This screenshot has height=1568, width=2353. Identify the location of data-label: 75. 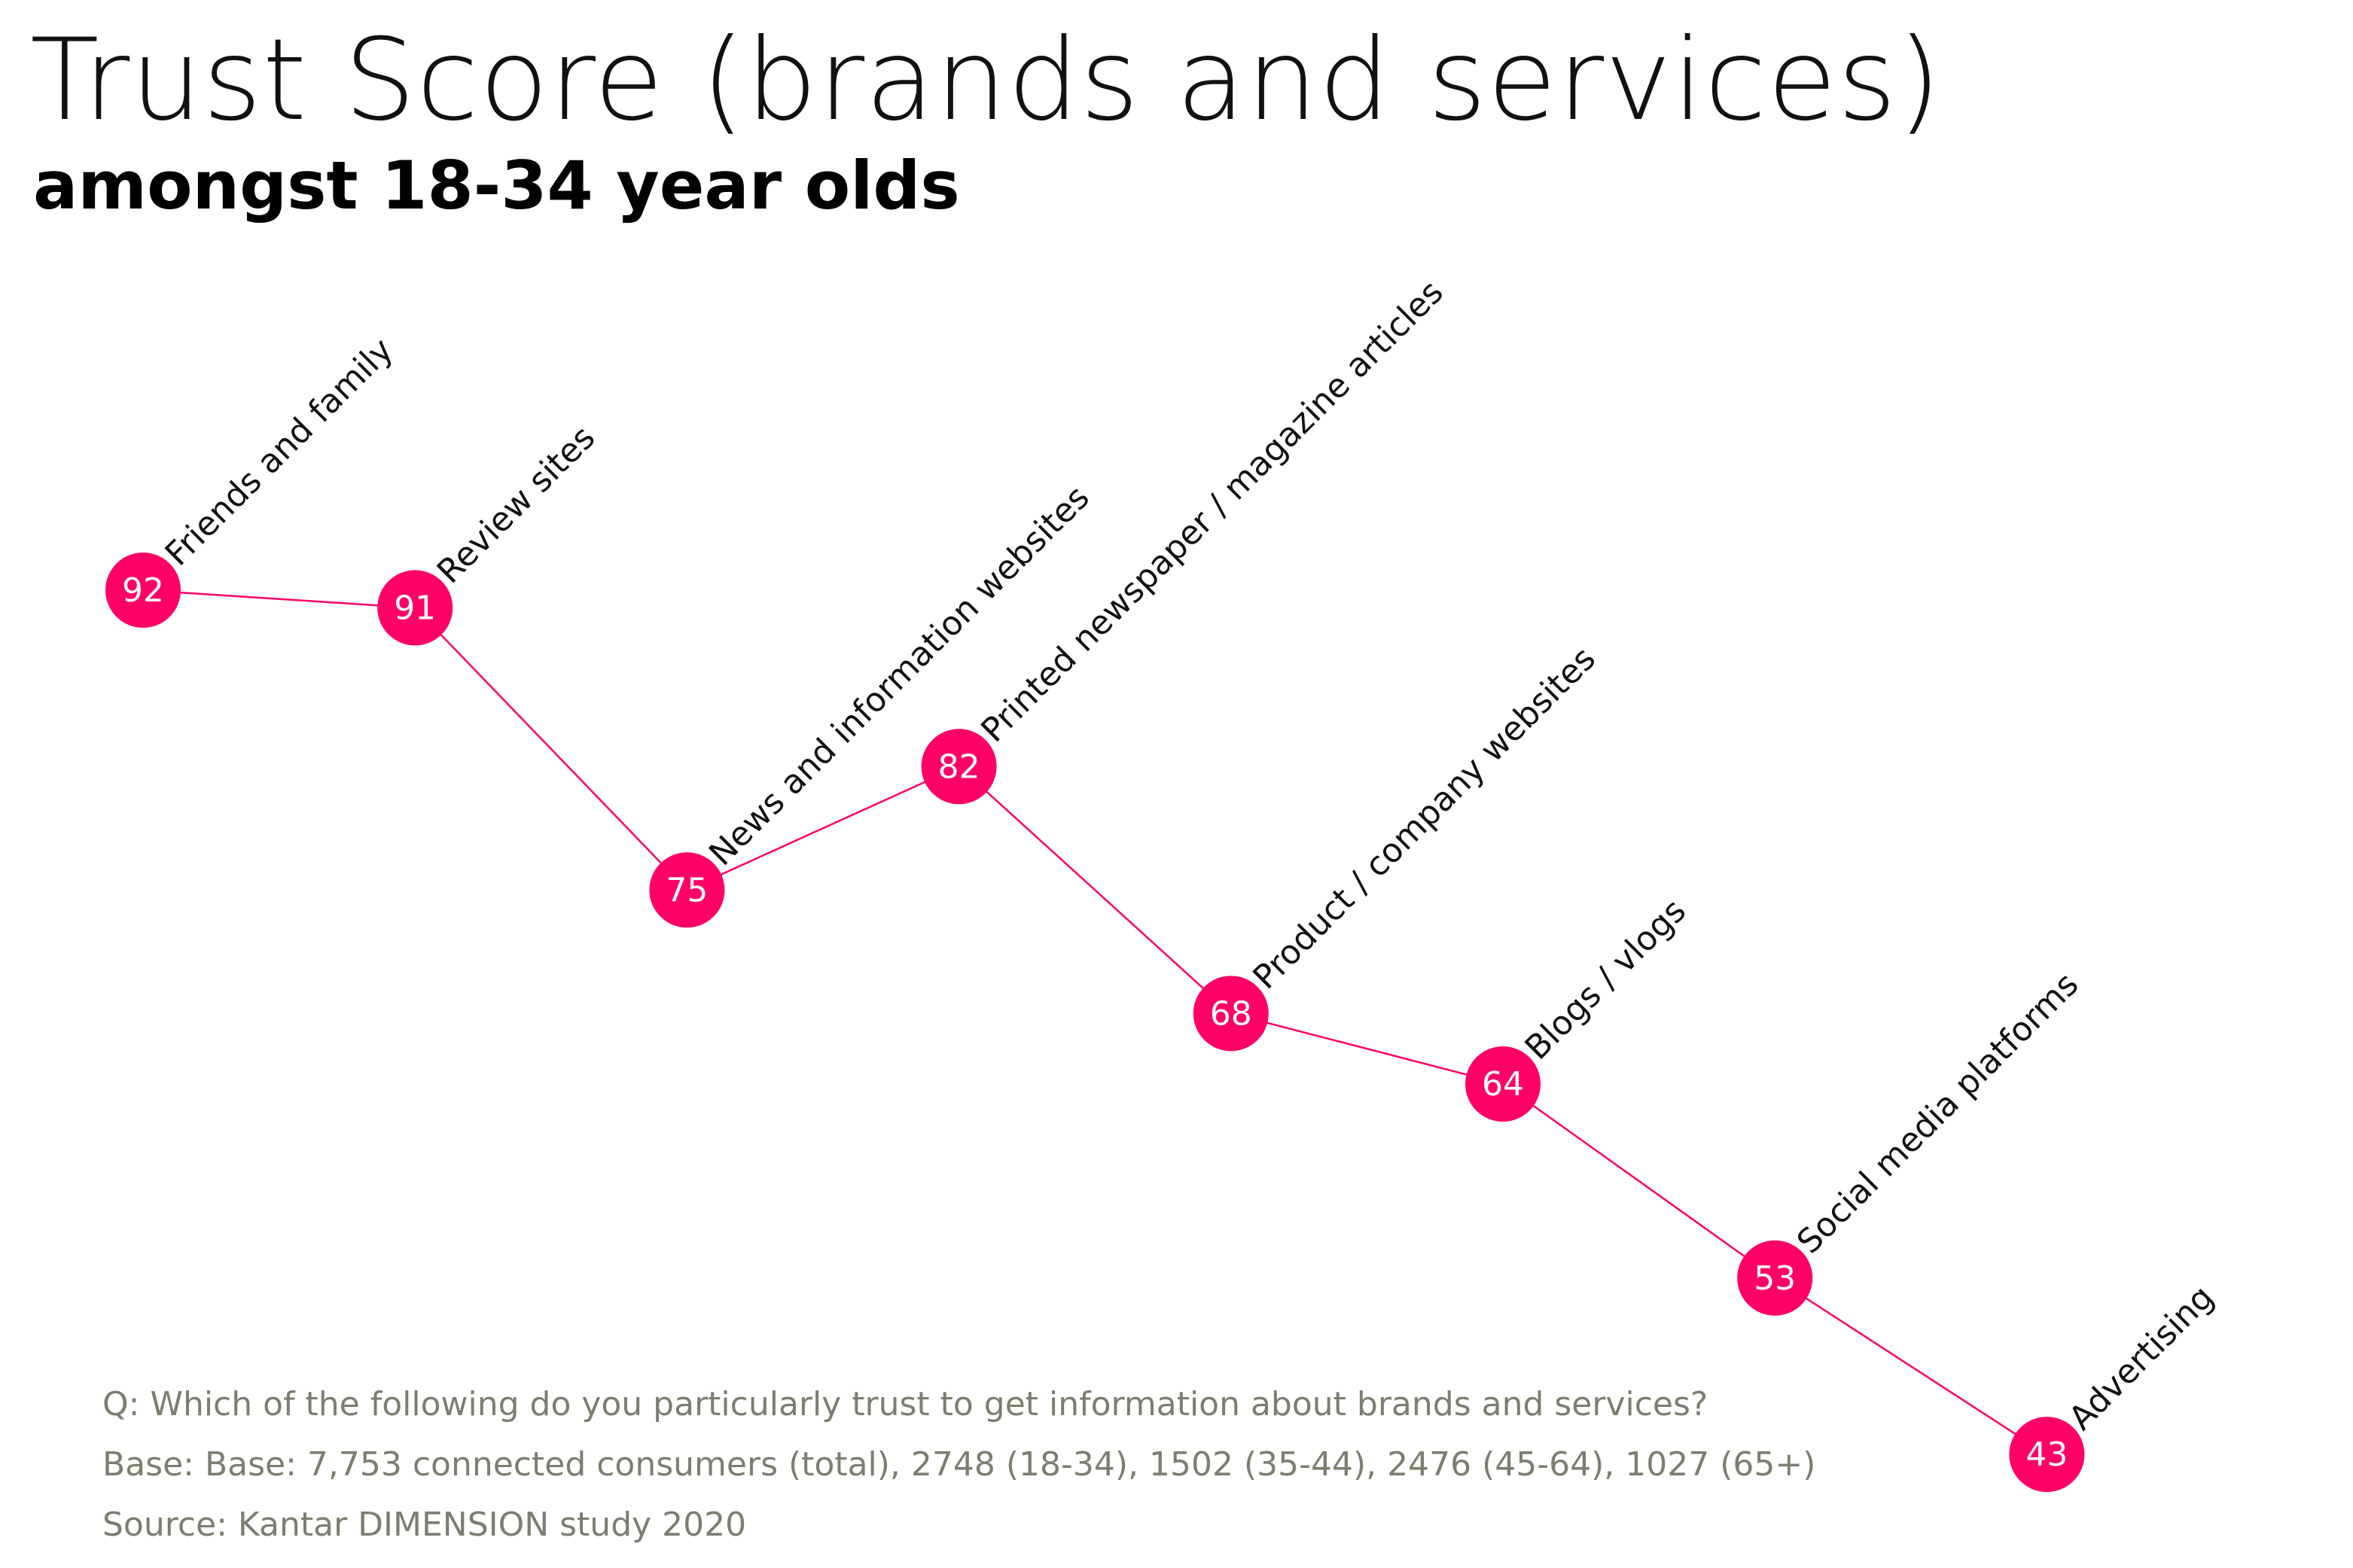
(687, 890).